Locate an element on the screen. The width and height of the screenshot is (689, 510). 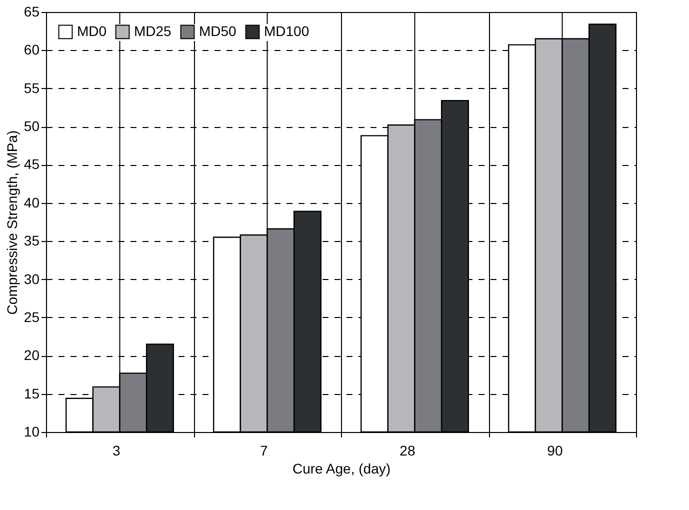
y-tick-label: 45 is located at coordinates (32, 164).